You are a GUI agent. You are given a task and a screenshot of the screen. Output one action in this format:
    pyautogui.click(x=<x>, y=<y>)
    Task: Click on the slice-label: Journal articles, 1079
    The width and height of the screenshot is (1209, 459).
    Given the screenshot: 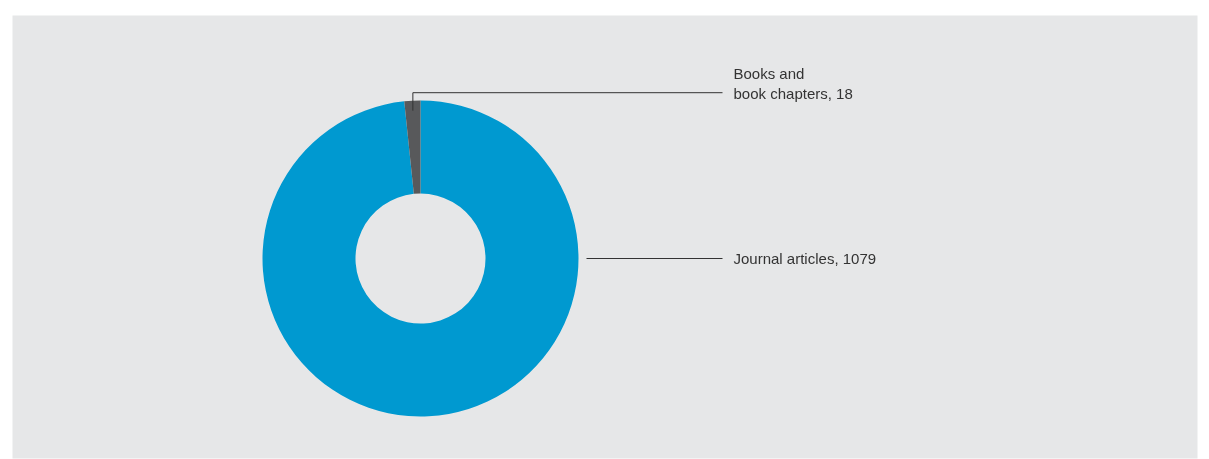 What is the action you would take?
    pyautogui.click(x=805, y=258)
    